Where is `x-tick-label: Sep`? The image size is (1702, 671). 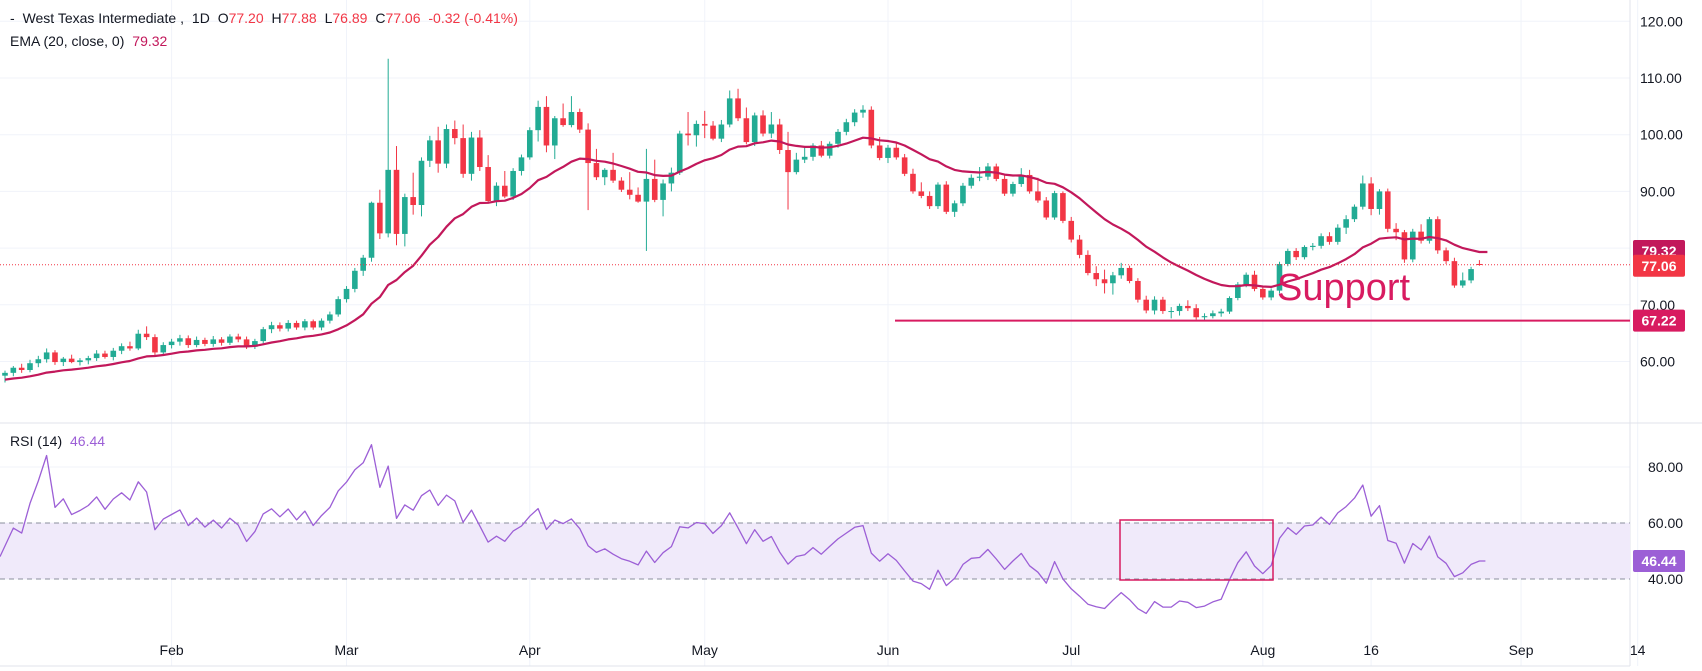 x-tick-label: Sep is located at coordinates (1521, 650).